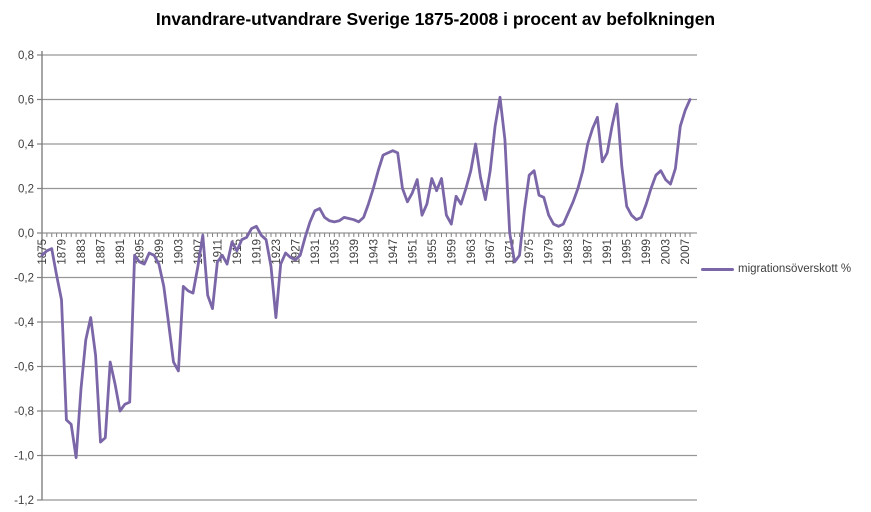 Image resolution: width=871 pixels, height=512 pixels. Describe the element at coordinates (374, 252) in the screenshot. I see `x-axis-tick-label: 1943` at that location.